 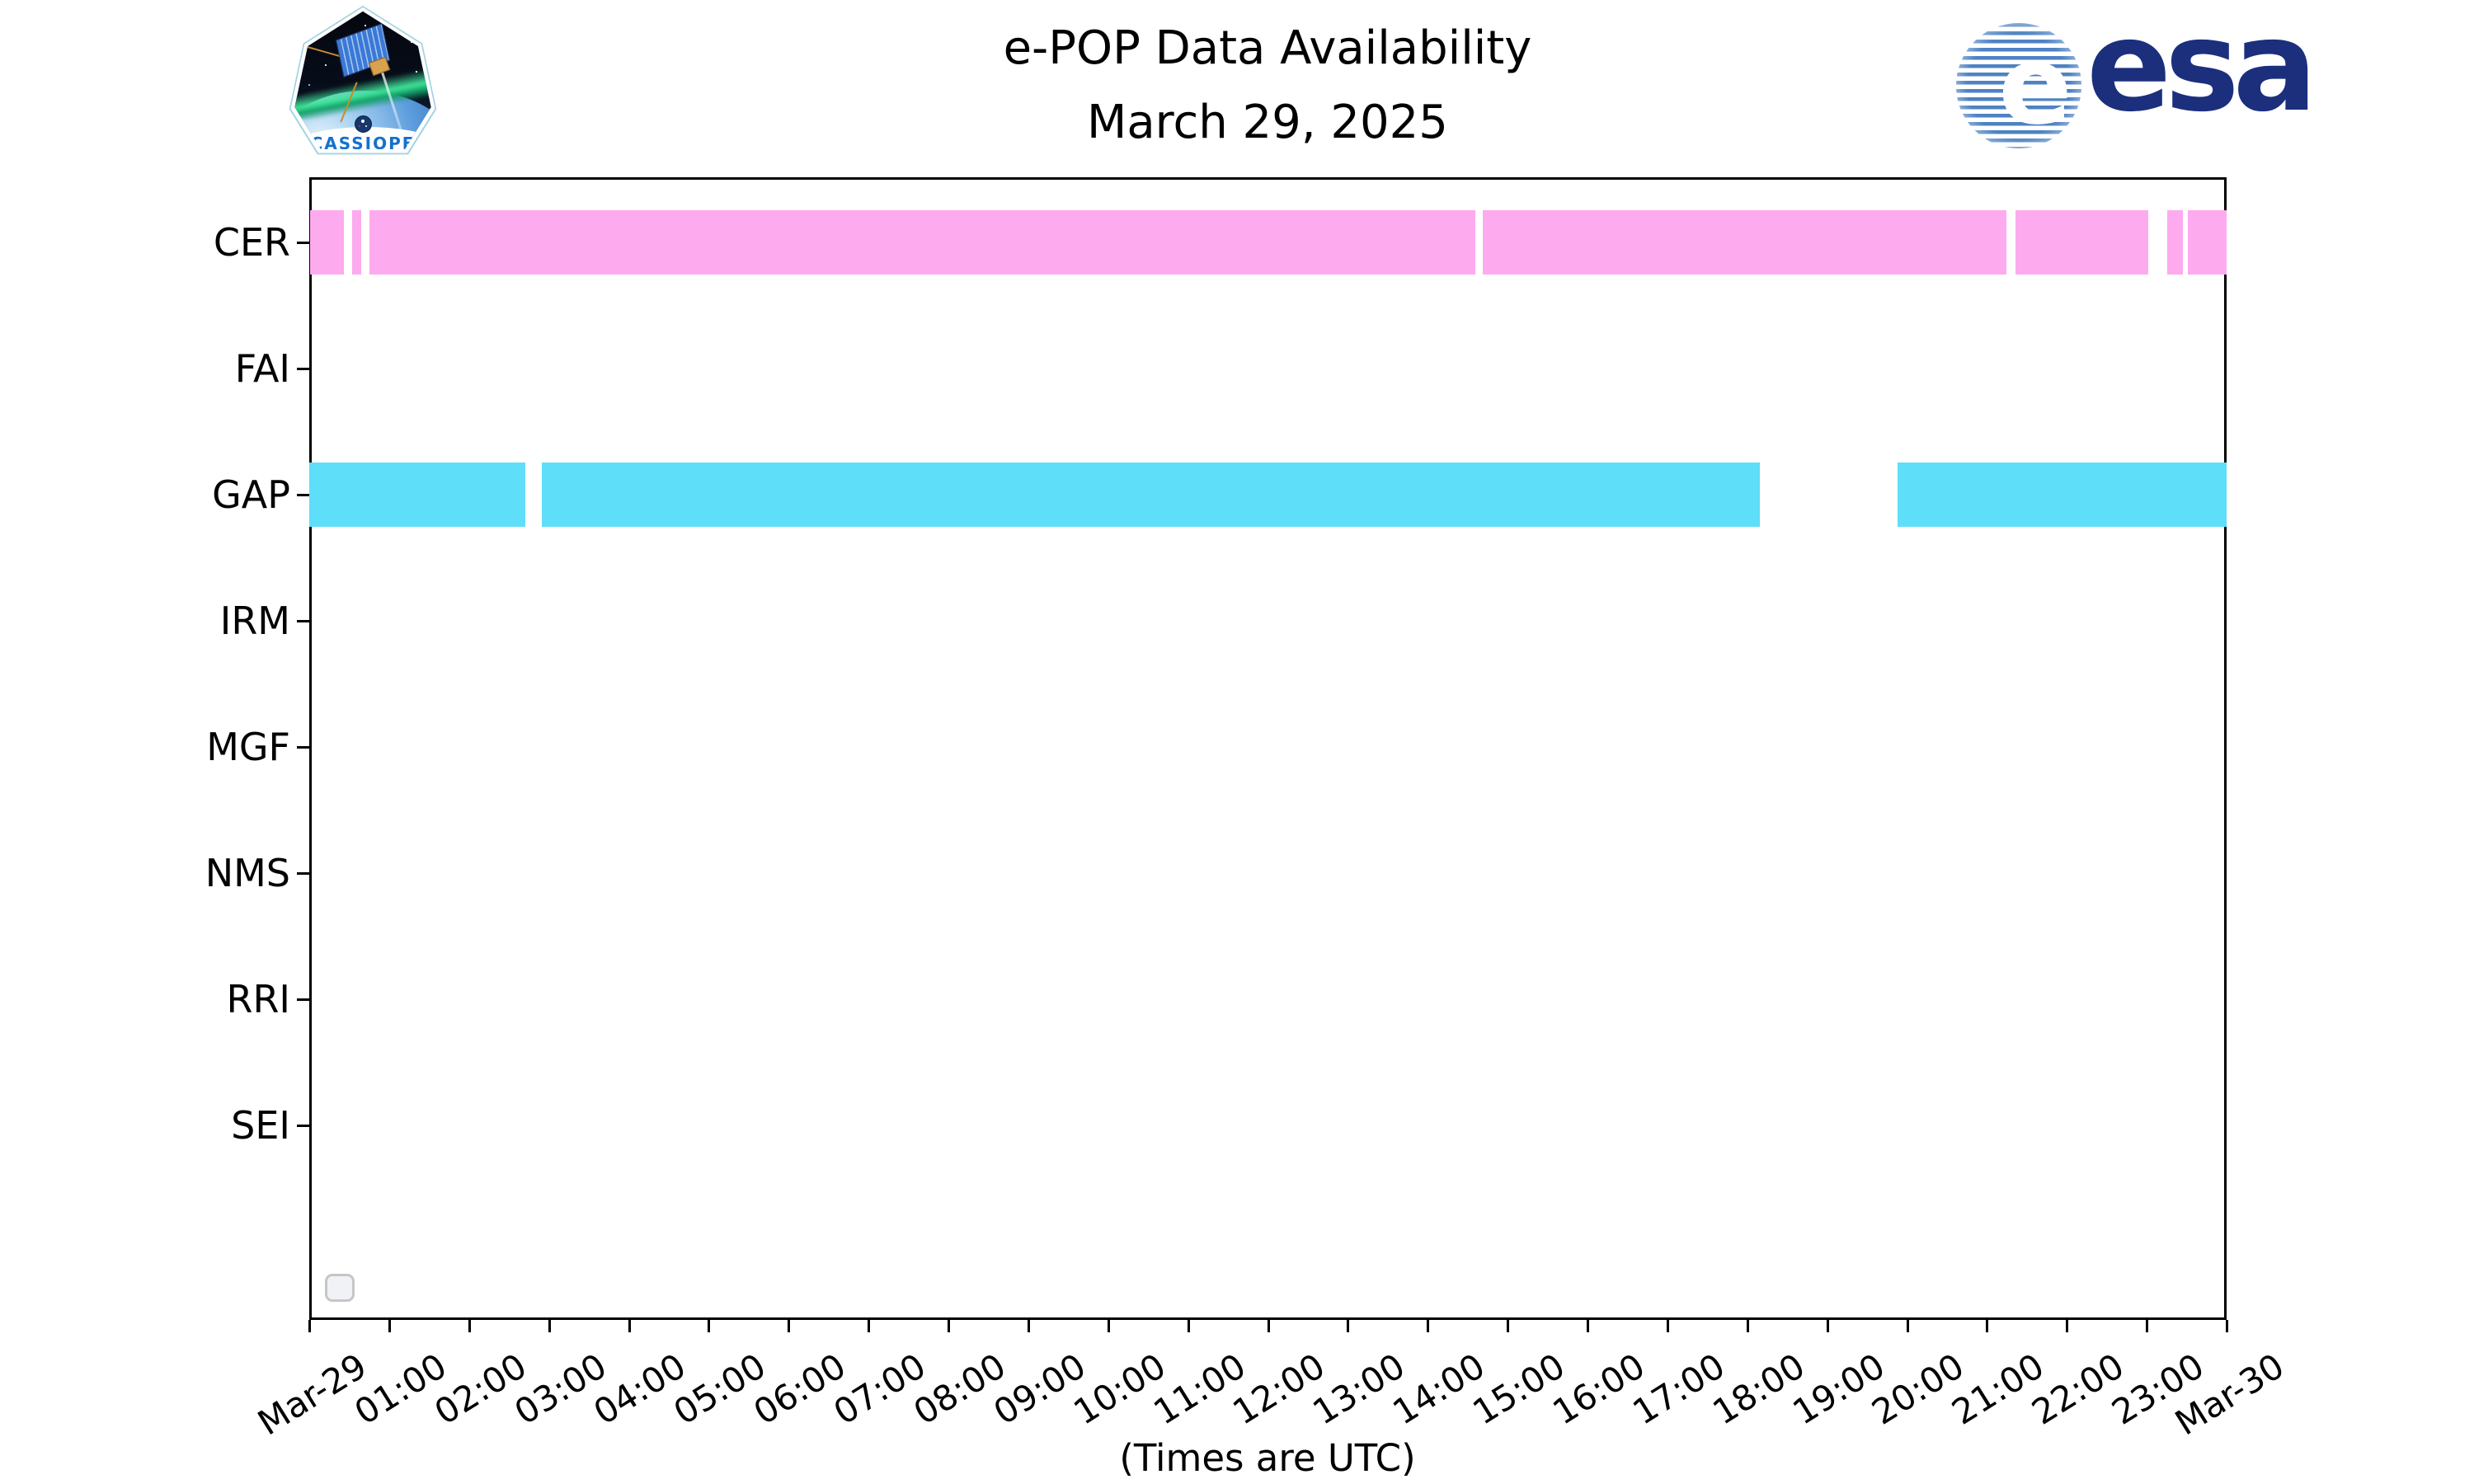 I want to click on x-tick-label-2100: 21:00, so click(x=1998, y=1389).